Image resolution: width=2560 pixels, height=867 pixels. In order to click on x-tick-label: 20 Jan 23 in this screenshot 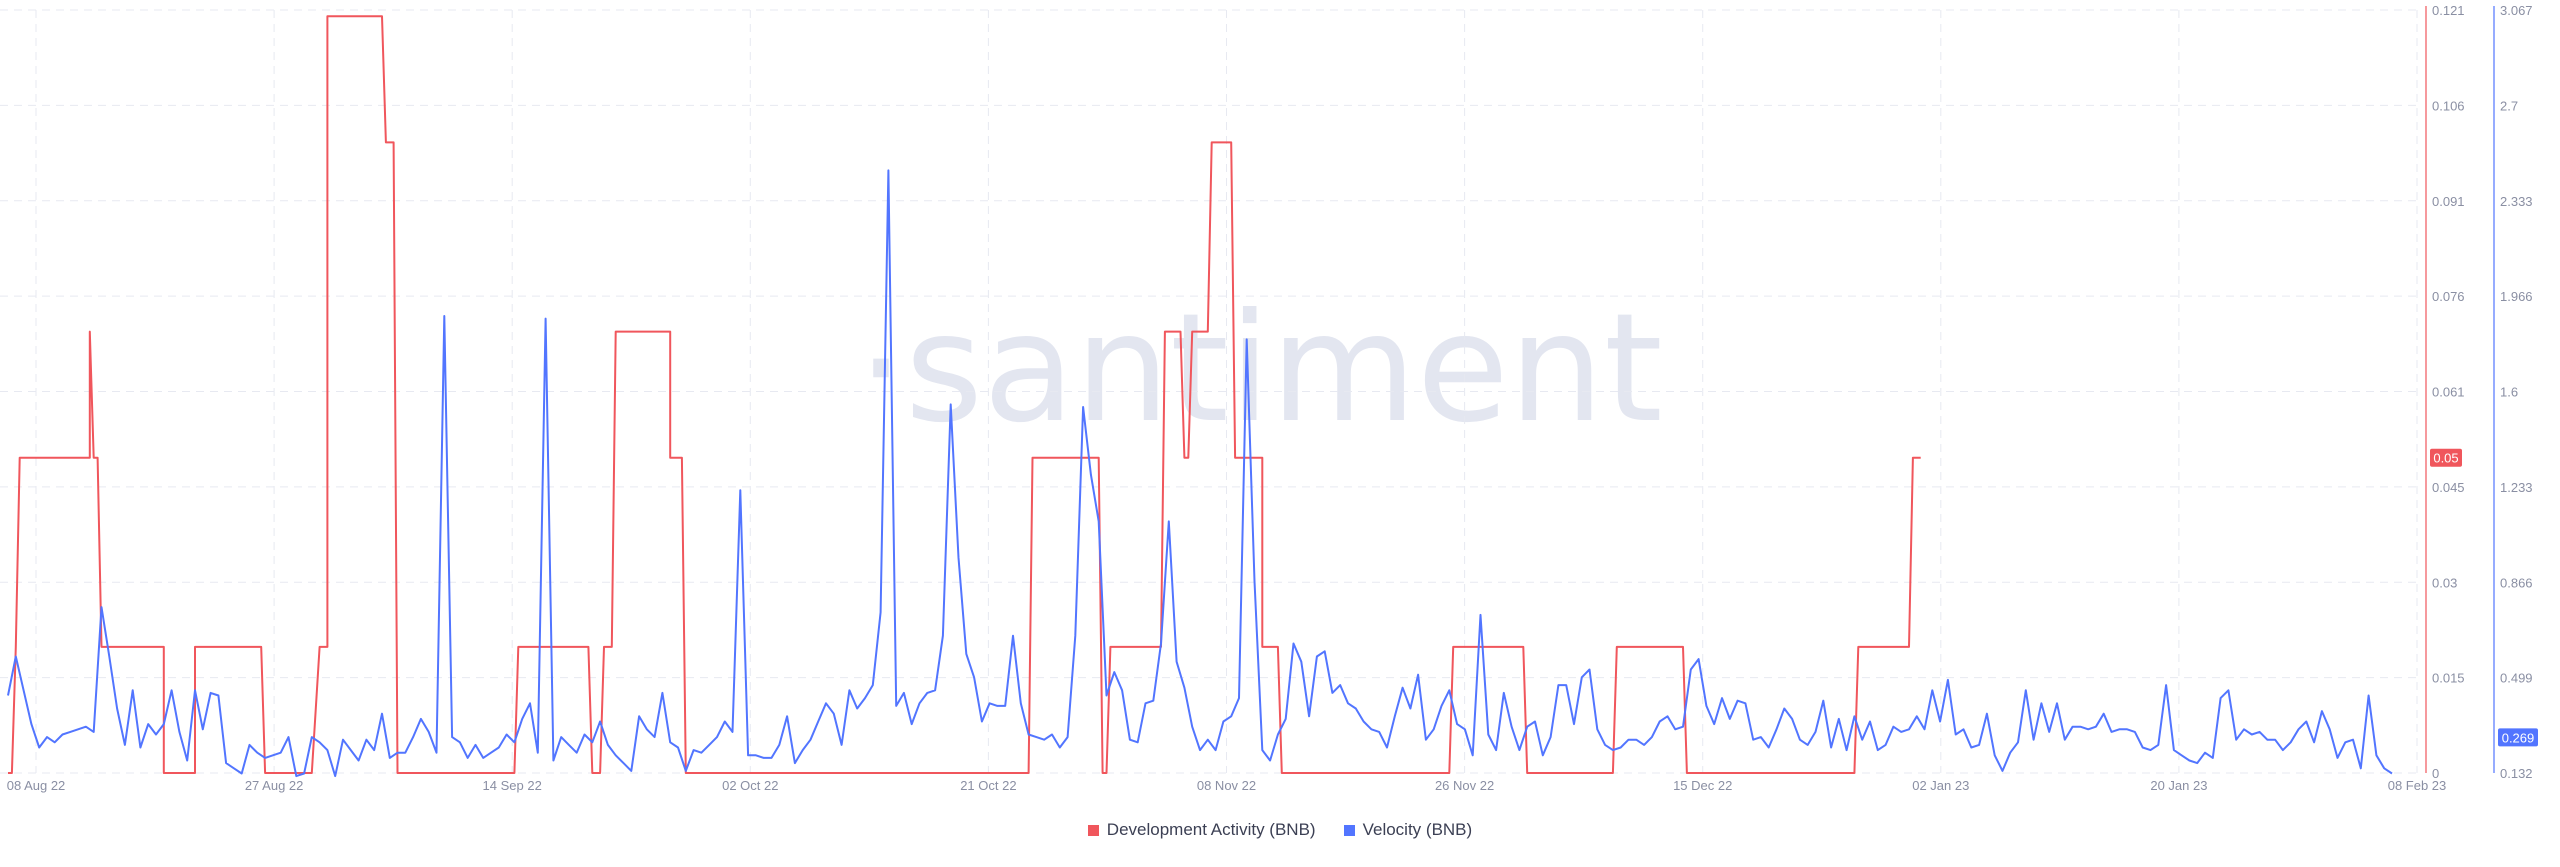, I will do `click(2178, 785)`.